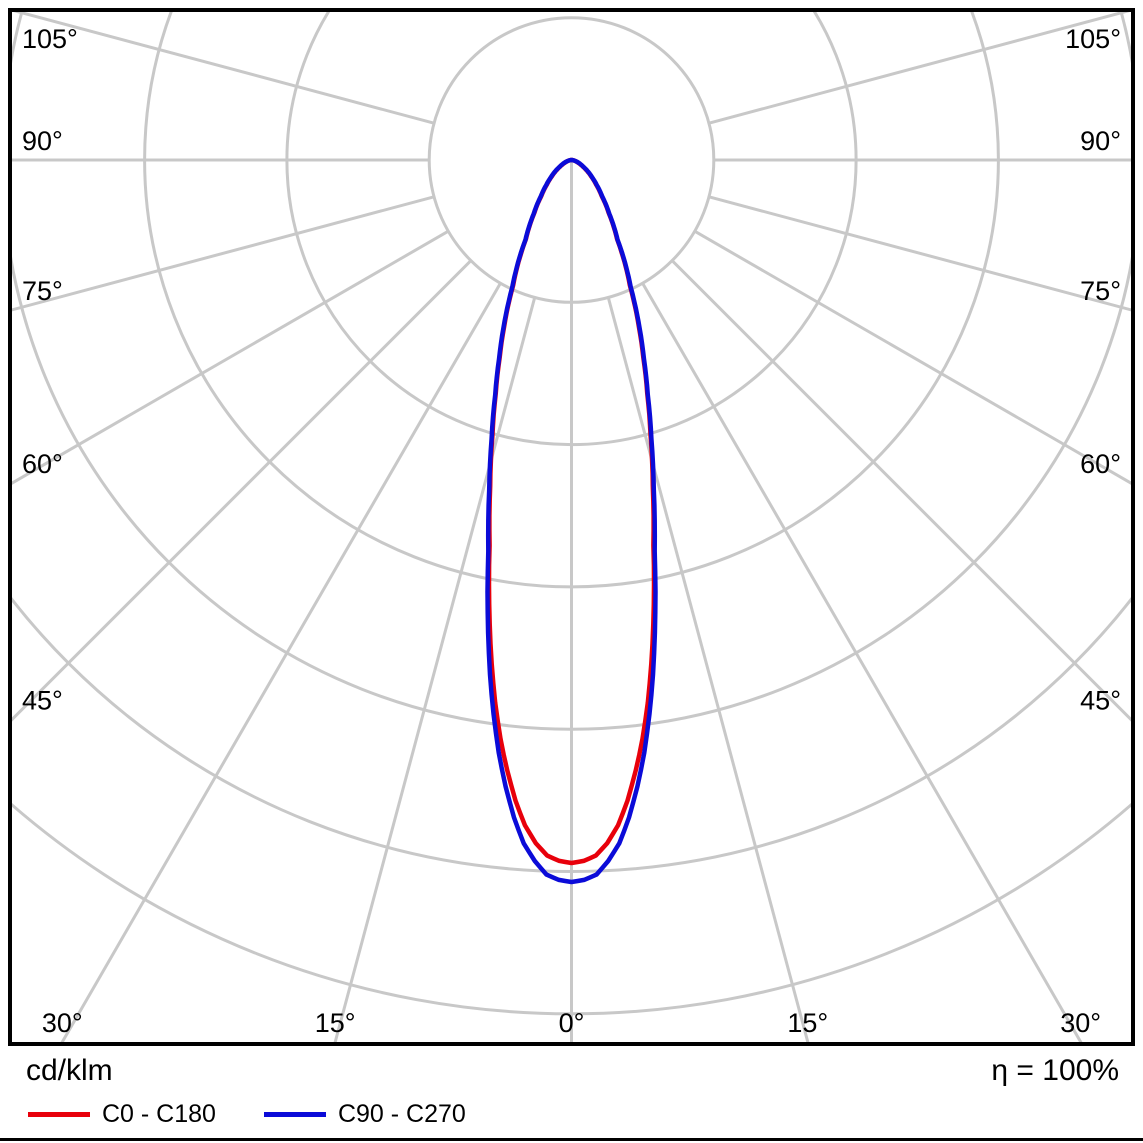 The image size is (1143, 1143). What do you see at coordinates (571, 1139) in the screenshot?
I see `bottom-divider` at bounding box center [571, 1139].